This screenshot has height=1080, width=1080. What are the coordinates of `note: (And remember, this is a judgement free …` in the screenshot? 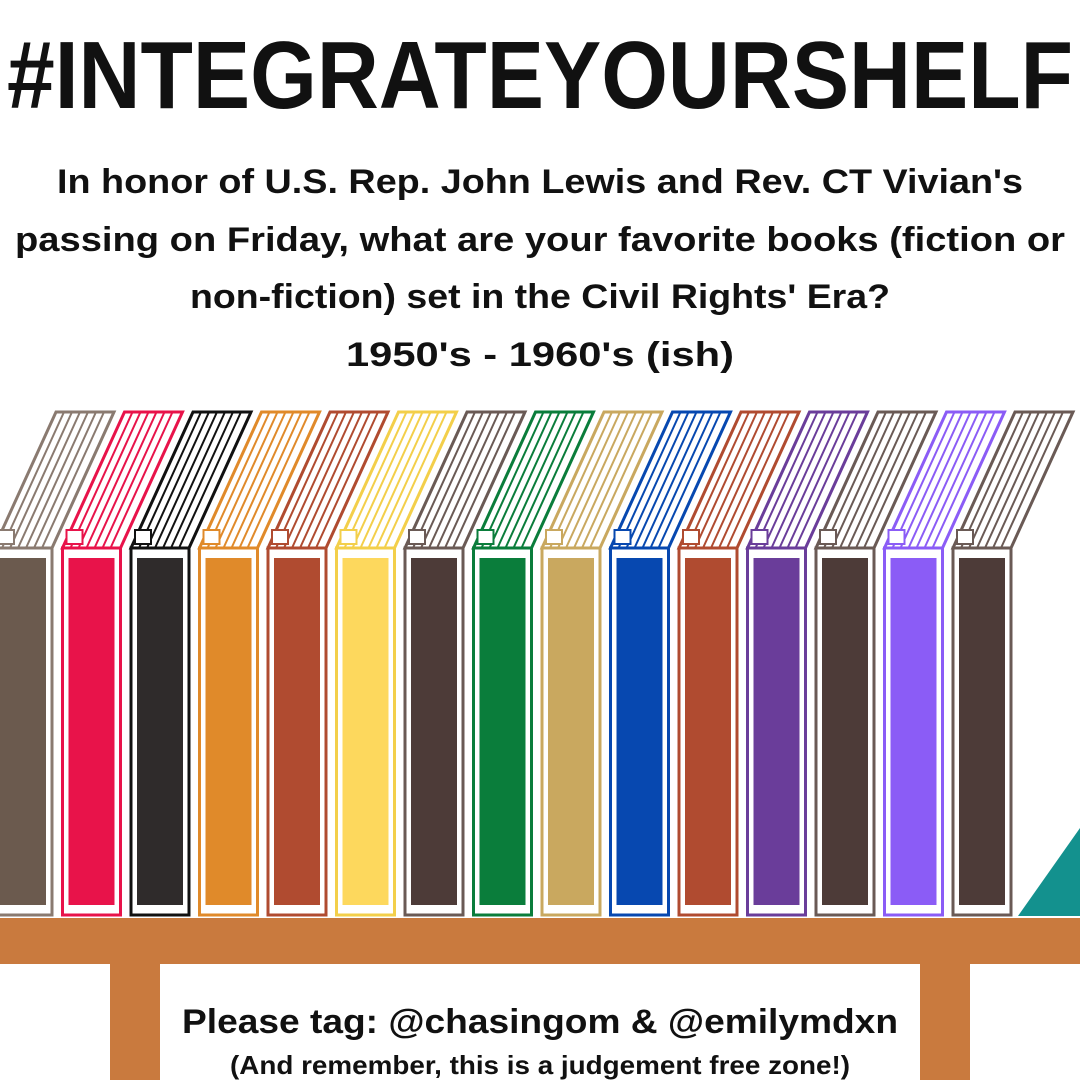 It's located at (540, 1065).